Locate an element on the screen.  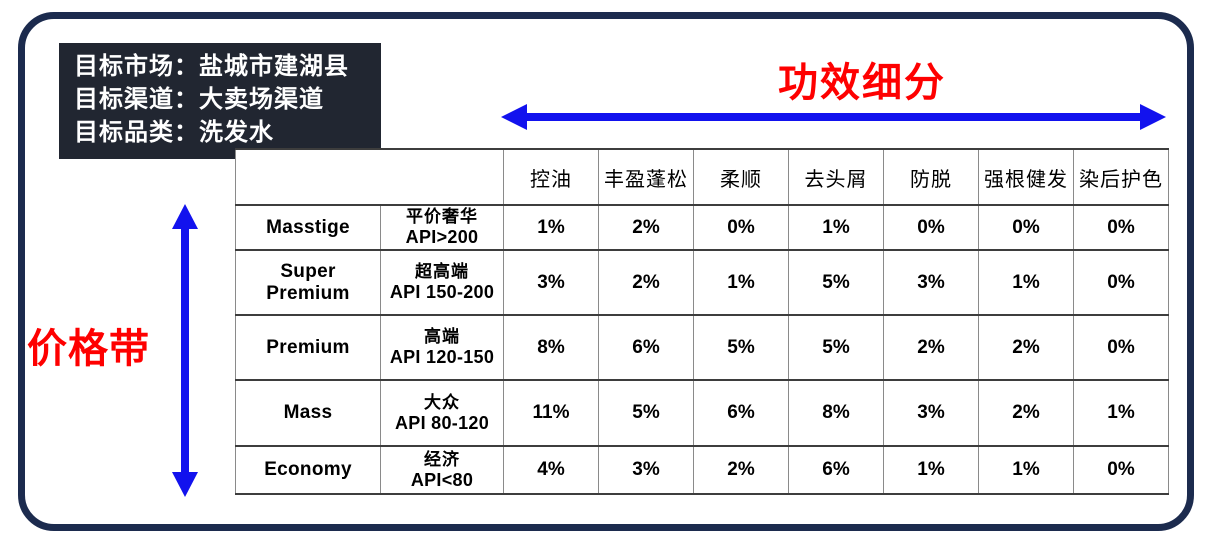
value-cell: 11% is located at coordinates (551, 413).